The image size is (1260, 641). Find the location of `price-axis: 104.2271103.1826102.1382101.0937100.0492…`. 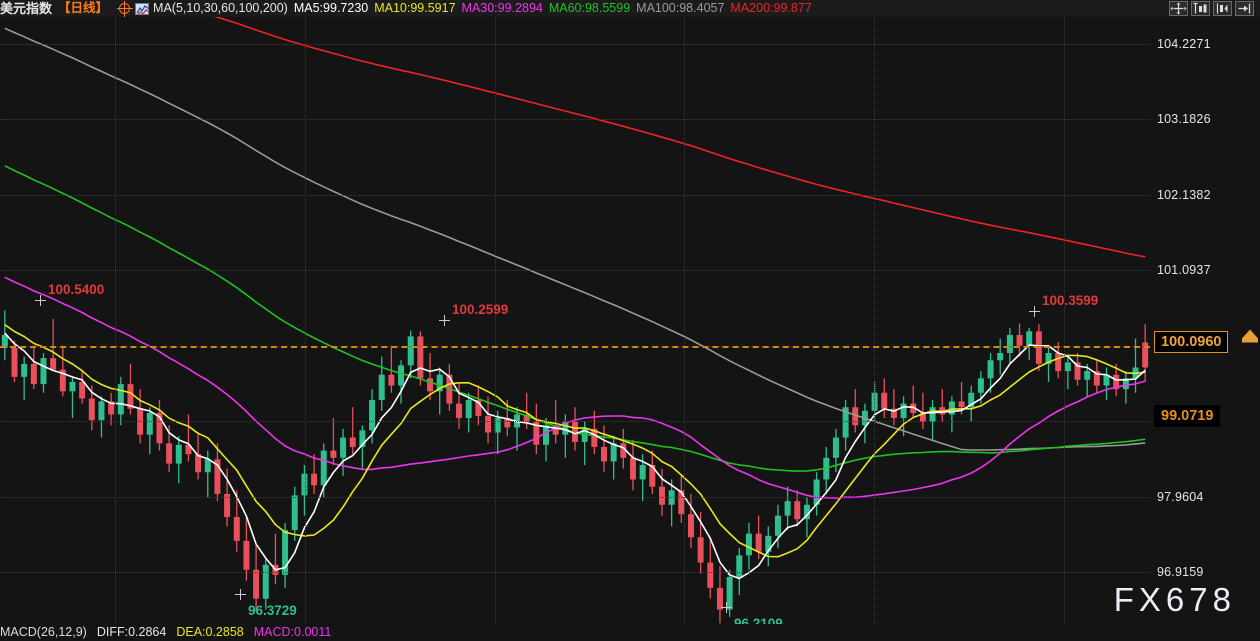

price-axis: 104.2271103.1826102.1382101.0937100.0492… is located at coordinates (1205, 320).